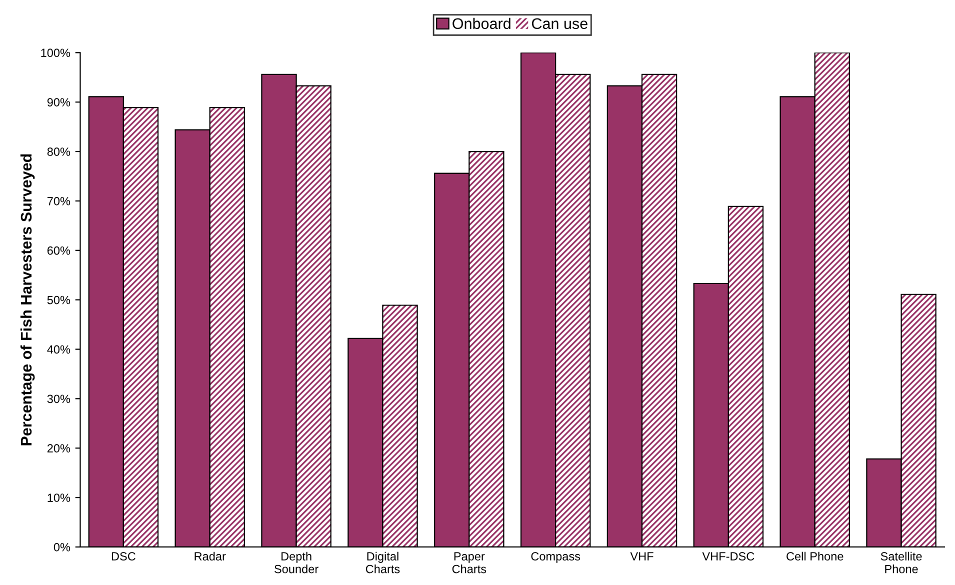 This screenshot has height=585, width=955. I want to click on x-tick-label: VHF-DSC, so click(728, 556).